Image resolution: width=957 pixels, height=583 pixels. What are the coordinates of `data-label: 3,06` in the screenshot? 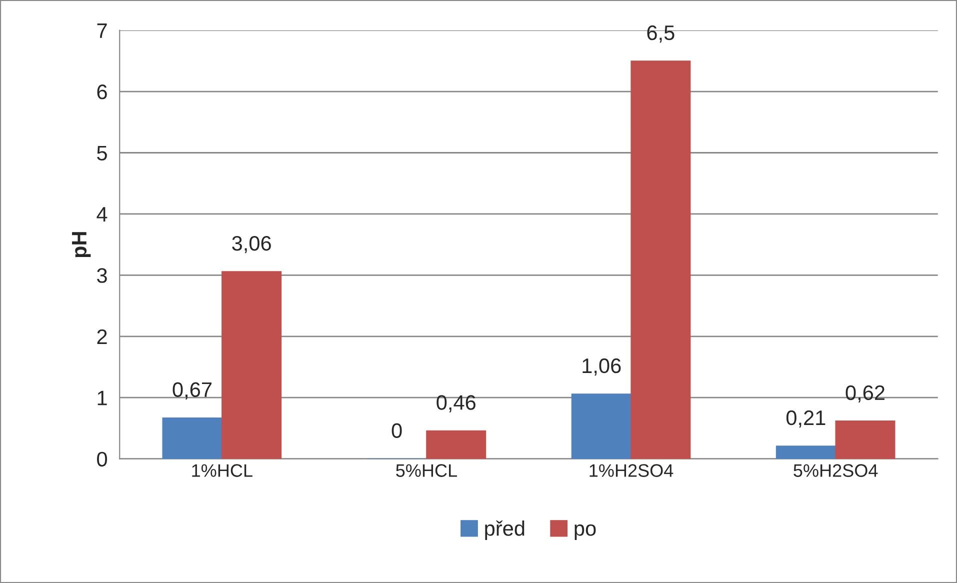 It's located at (251, 245).